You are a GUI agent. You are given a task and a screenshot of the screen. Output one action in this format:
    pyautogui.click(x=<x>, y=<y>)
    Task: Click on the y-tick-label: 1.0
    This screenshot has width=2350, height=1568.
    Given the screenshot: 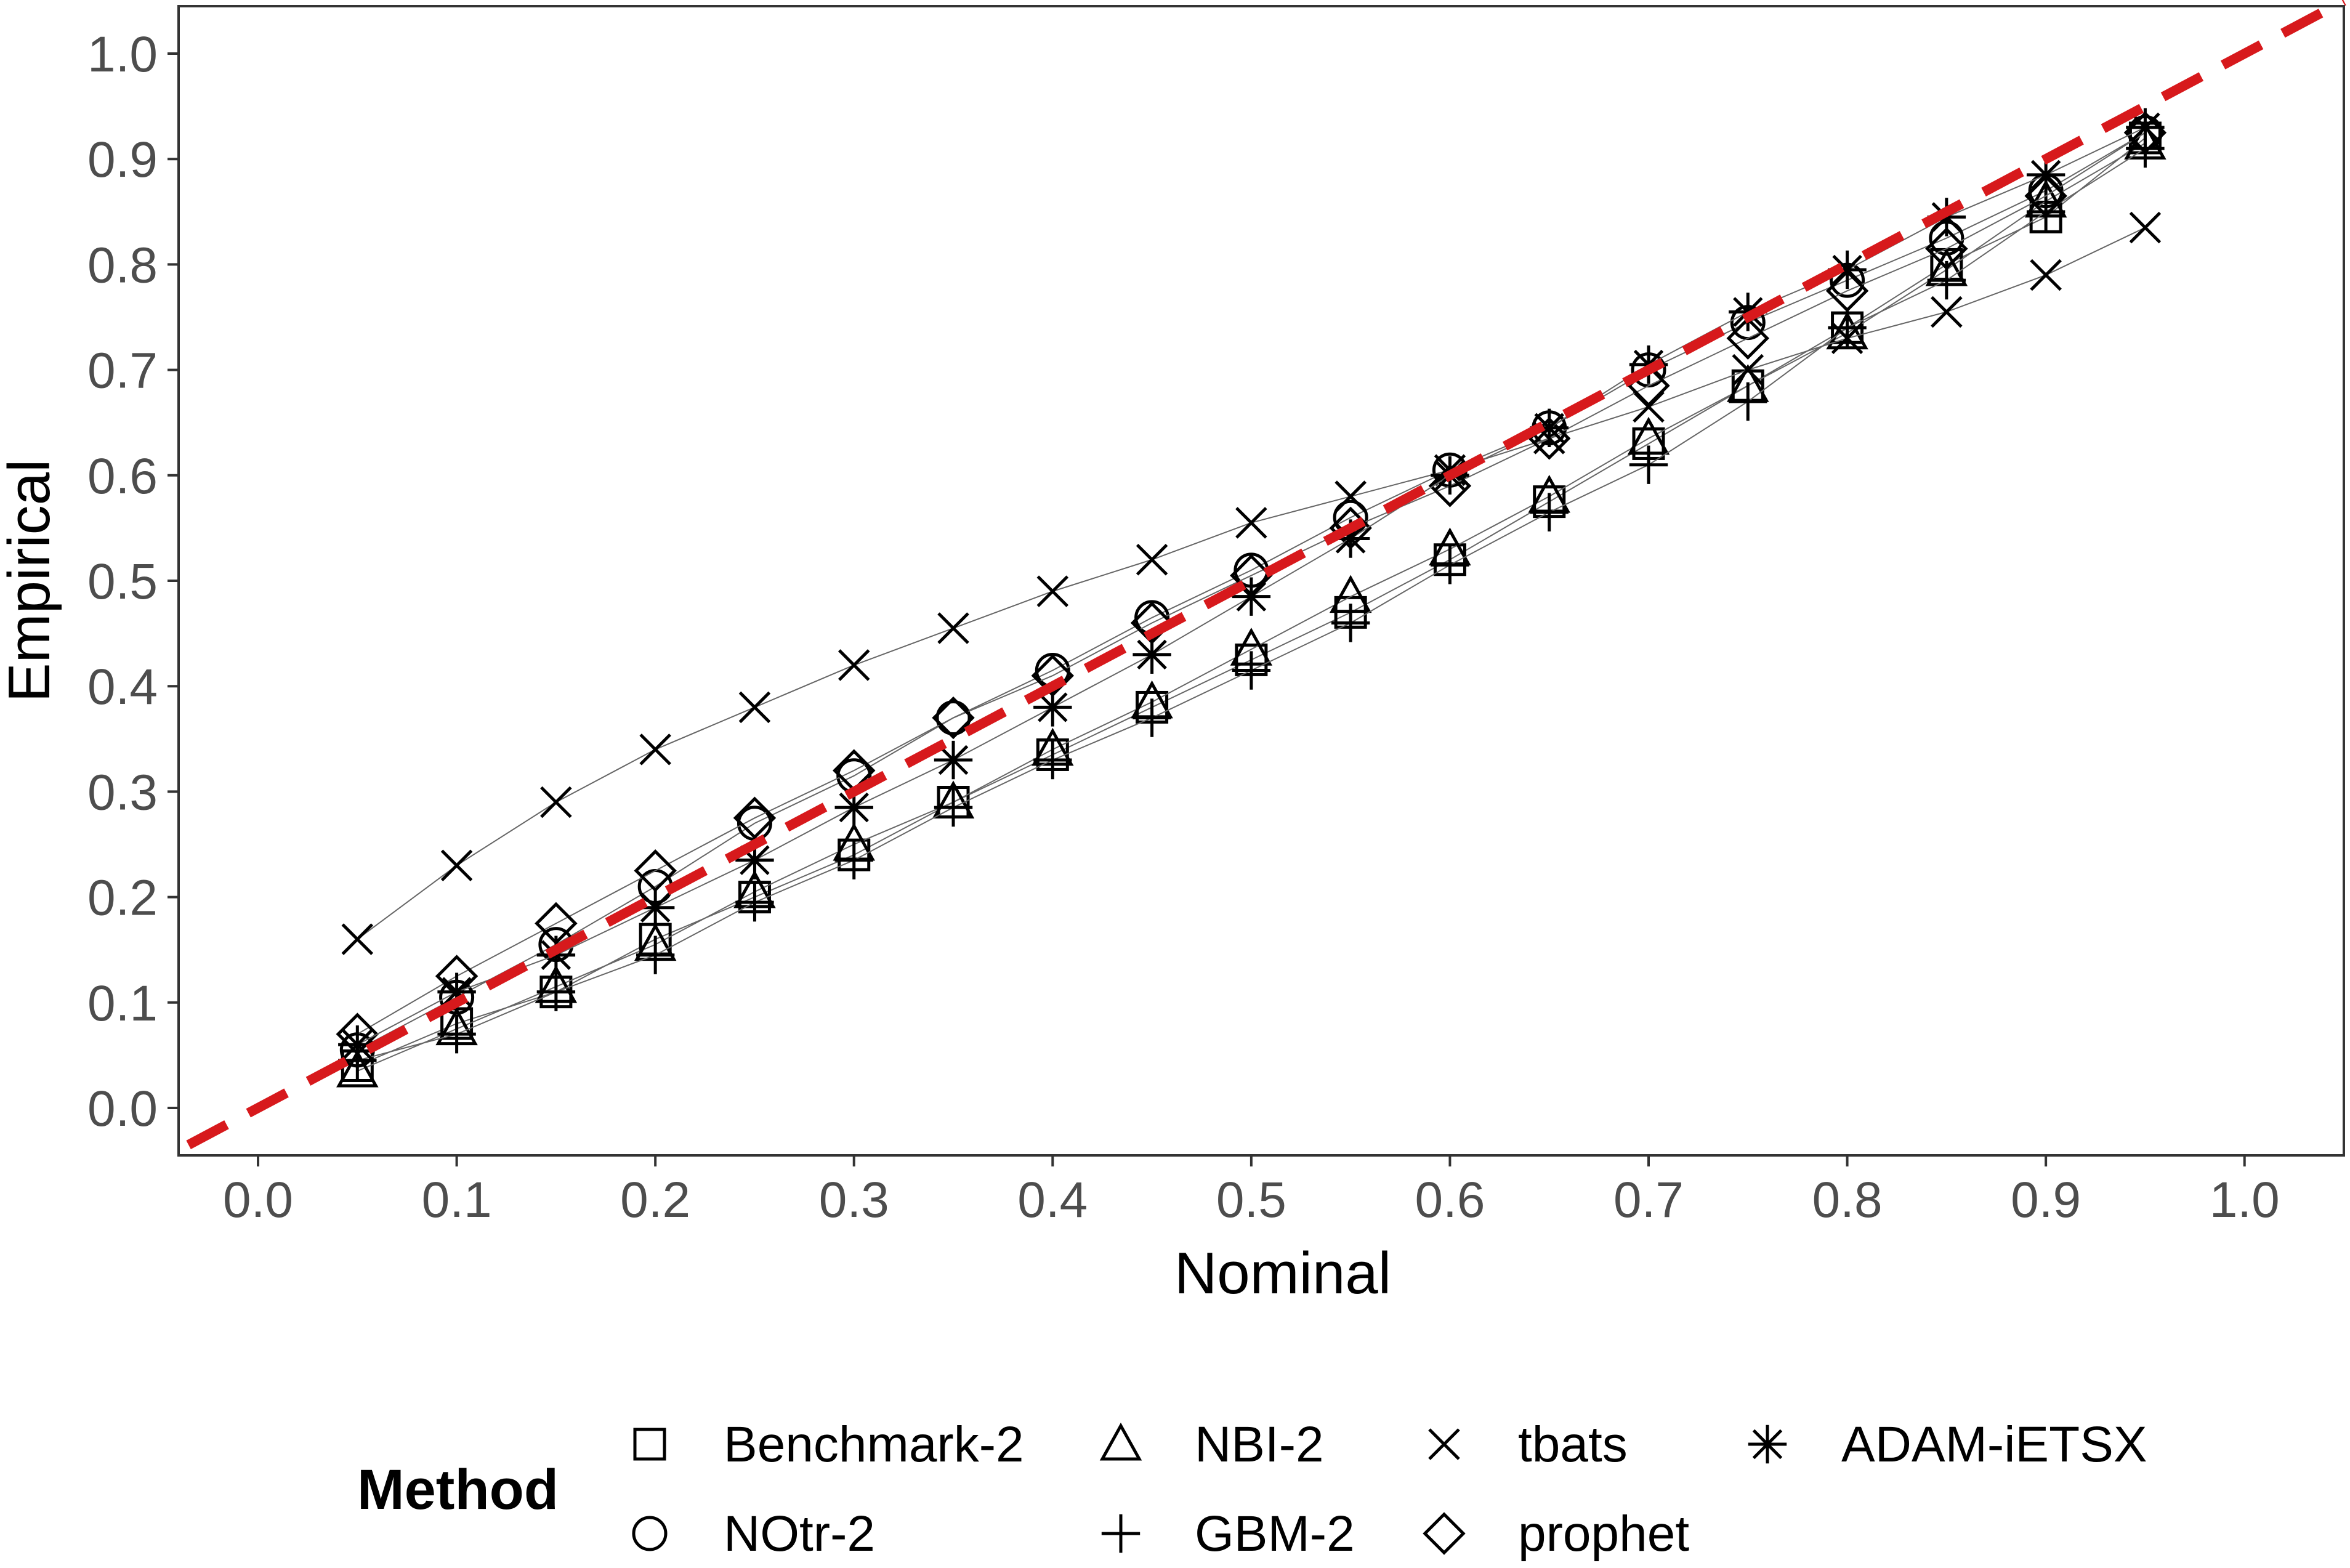 What is the action you would take?
    pyautogui.click(x=122, y=55)
    